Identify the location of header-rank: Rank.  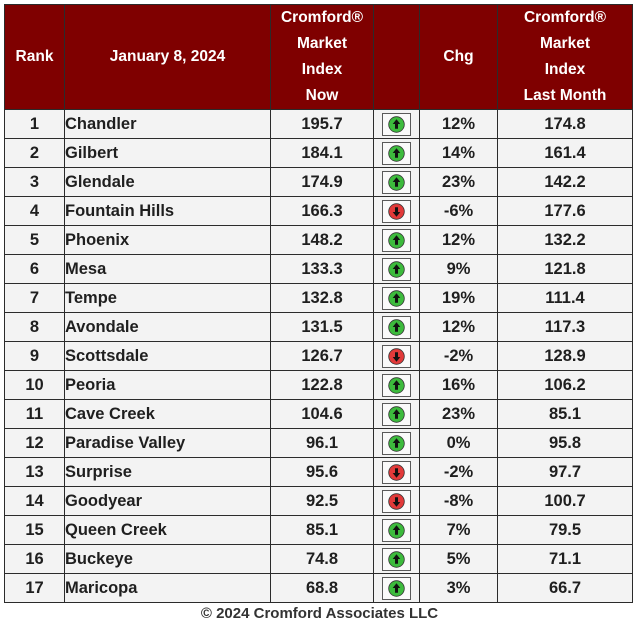
(34, 57).